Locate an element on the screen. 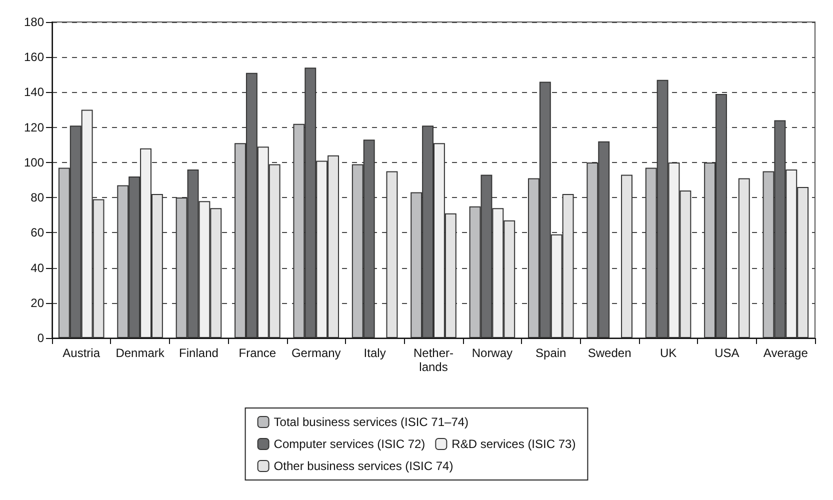 The width and height of the screenshot is (833, 500). x-tick-label: Spain is located at coordinates (551, 353).